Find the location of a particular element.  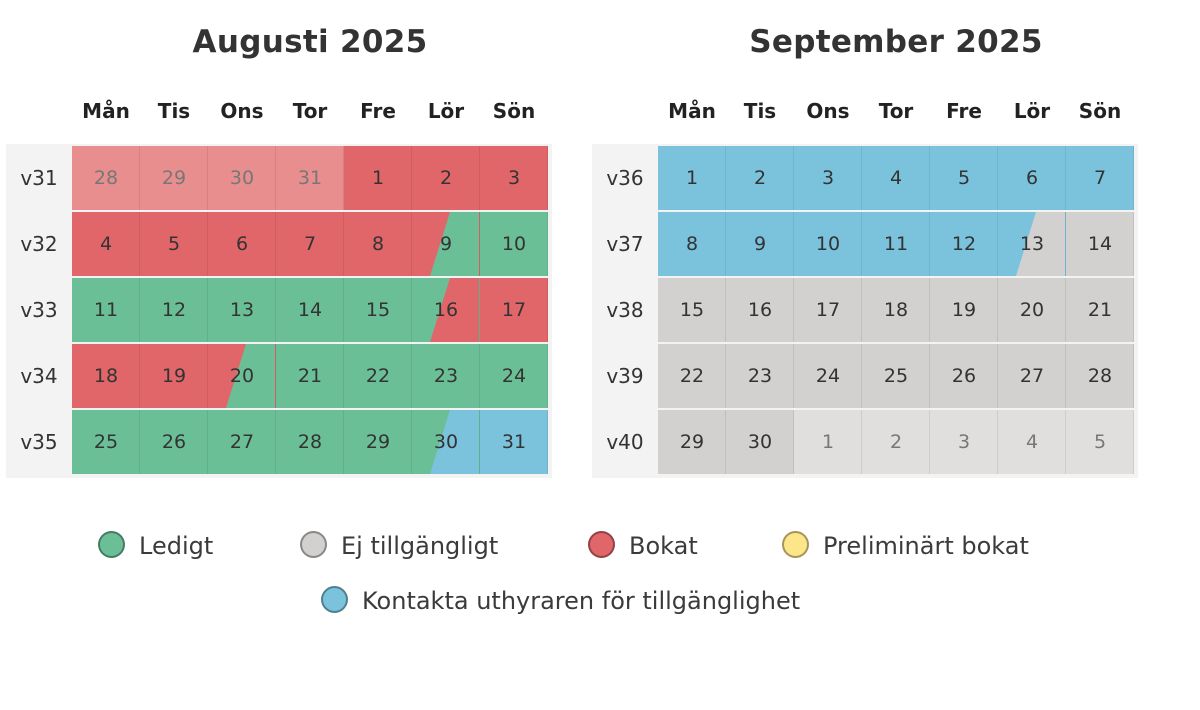

day-number: 23 is located at coordinates (446, 376).